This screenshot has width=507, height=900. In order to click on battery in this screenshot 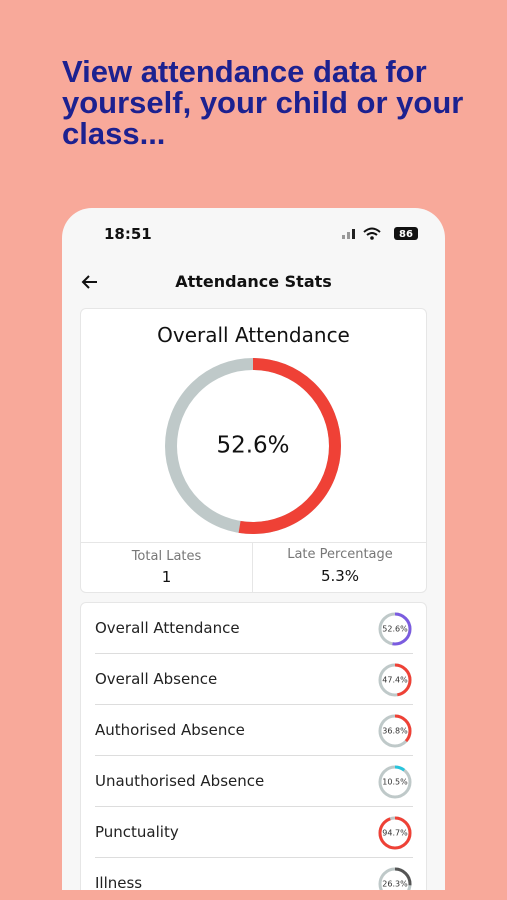, I will do `click(406, 233)`.